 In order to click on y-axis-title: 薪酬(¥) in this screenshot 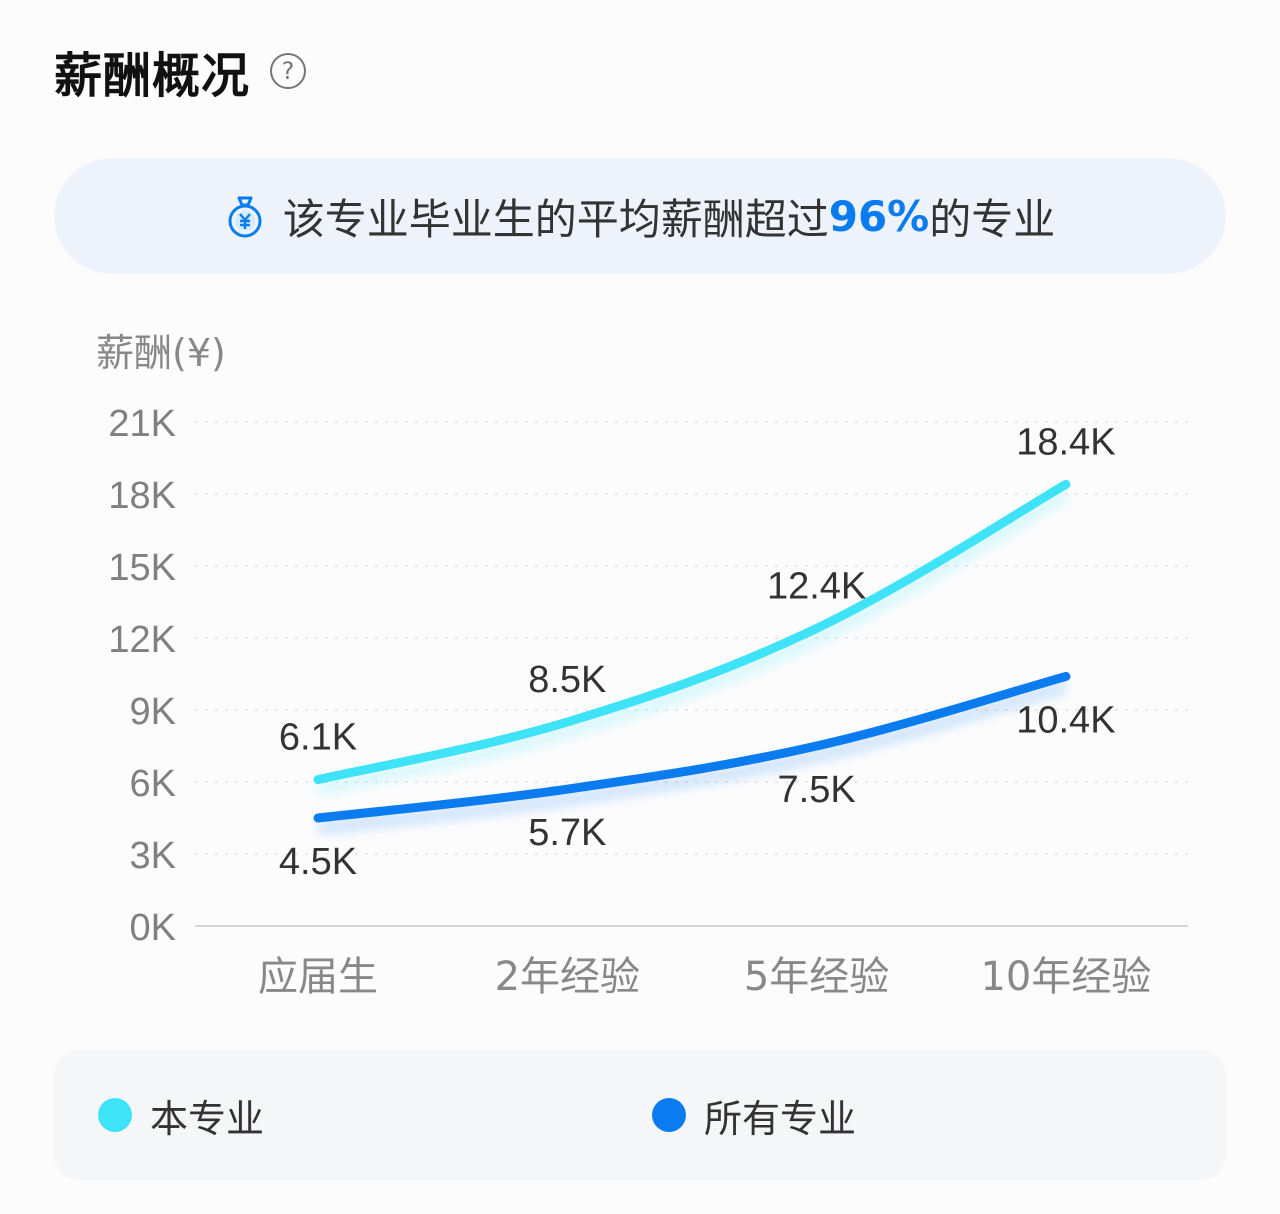, I will do `click(161, 353)`.